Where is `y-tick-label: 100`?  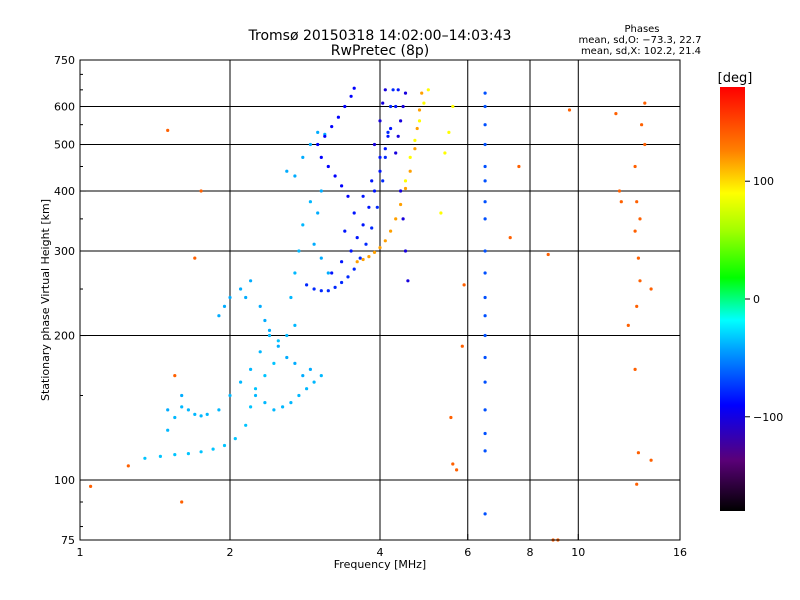 y-tick-label: 100 is located at coordinates (64, 480).